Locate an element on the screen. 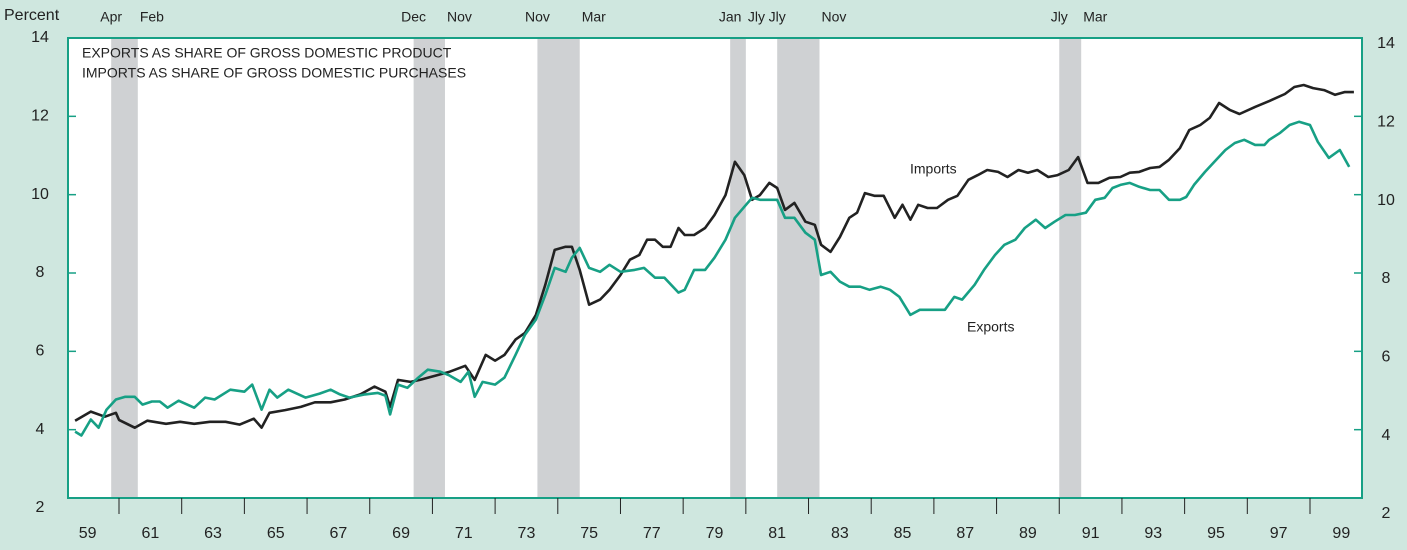  y-tick-label: 8 is located at coordinates (40, 272).